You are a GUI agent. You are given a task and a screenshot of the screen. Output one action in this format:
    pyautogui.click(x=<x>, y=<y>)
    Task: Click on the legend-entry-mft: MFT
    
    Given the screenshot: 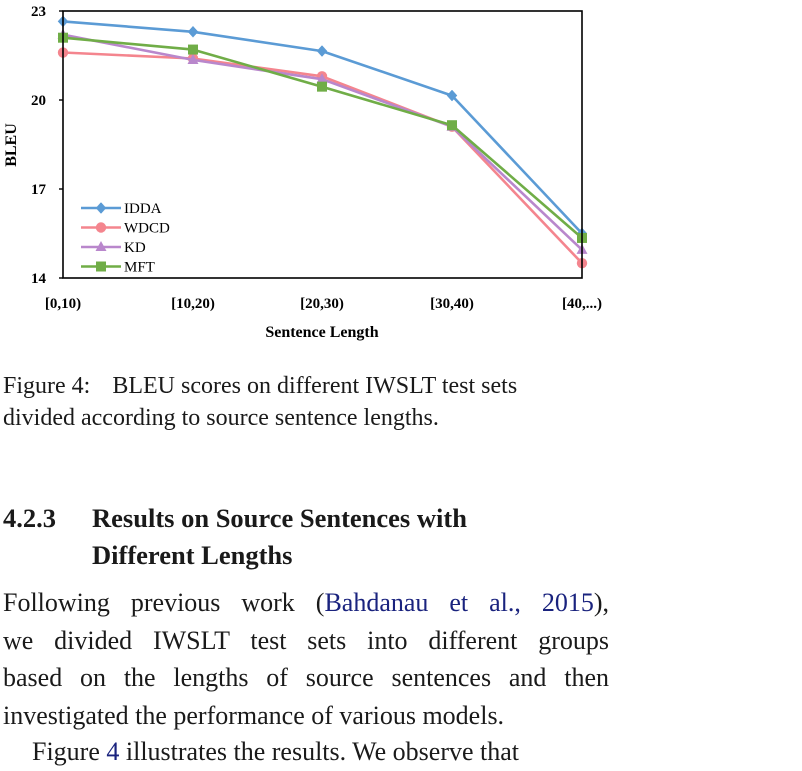 What is the action you would take?
    pyautogui.click(x=118, y=268)
    